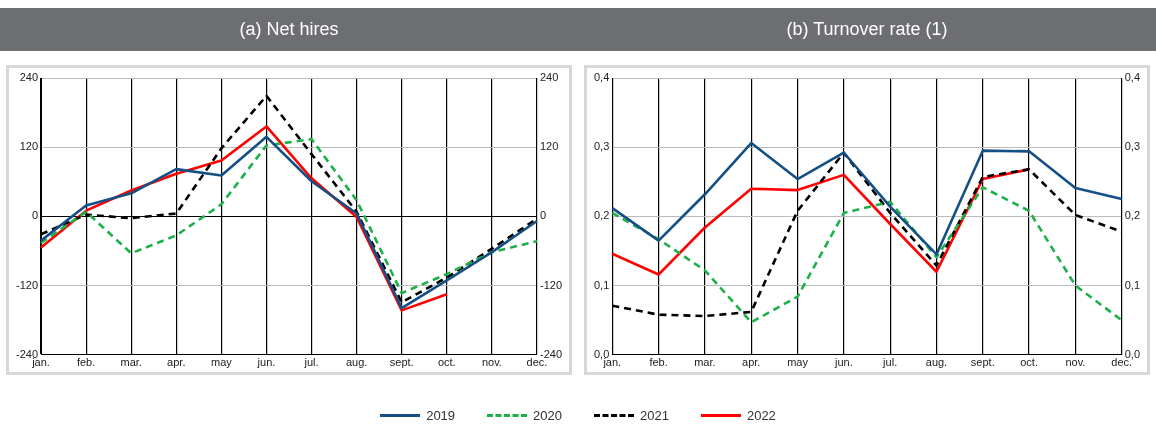  What do you see at coordinates (551, 284) in the screenshot?
I see `y2-tick-label: -120` at bounding box center [551, 284].